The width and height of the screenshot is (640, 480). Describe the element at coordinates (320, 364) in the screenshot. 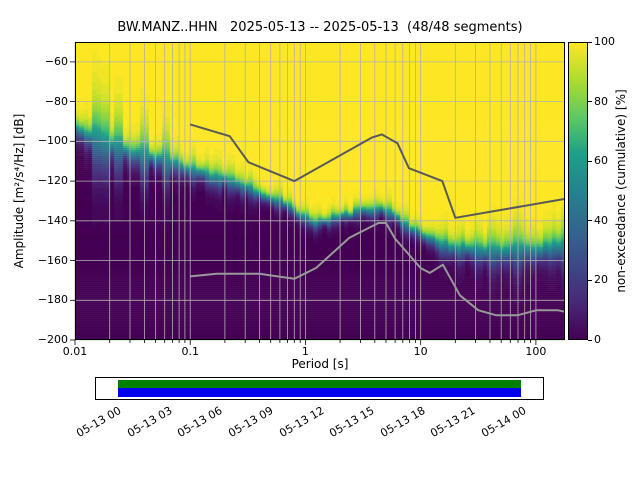

I see `x-axis-label: Period [s]` at that location.